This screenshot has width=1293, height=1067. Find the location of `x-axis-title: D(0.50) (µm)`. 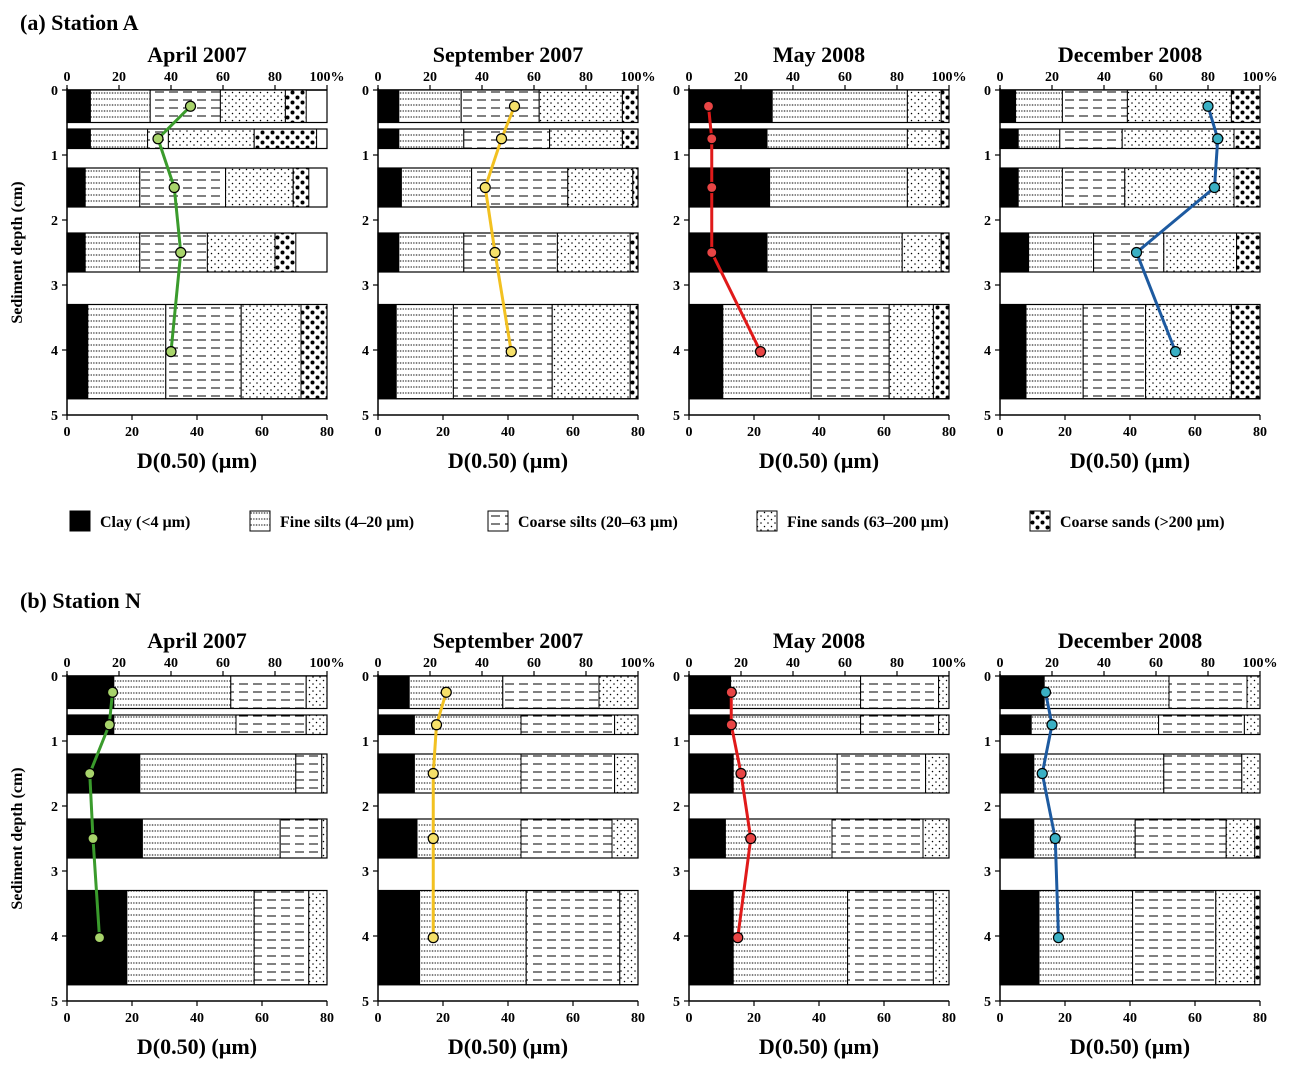

x-axis-title: D(0.50) (µm) is located at coordinates (819, 460).